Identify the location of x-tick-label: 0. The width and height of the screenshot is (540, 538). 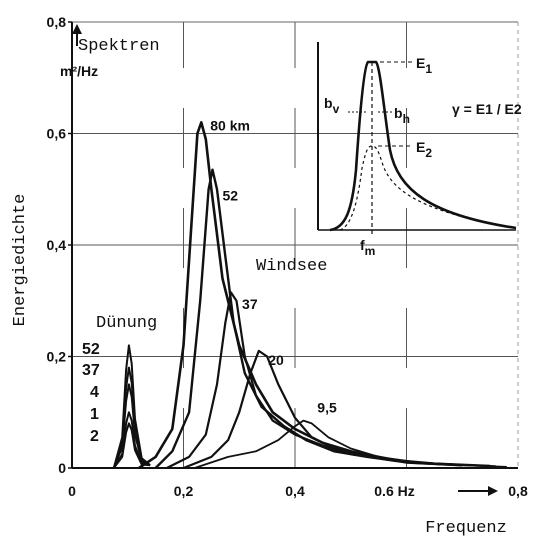
(72, 491).